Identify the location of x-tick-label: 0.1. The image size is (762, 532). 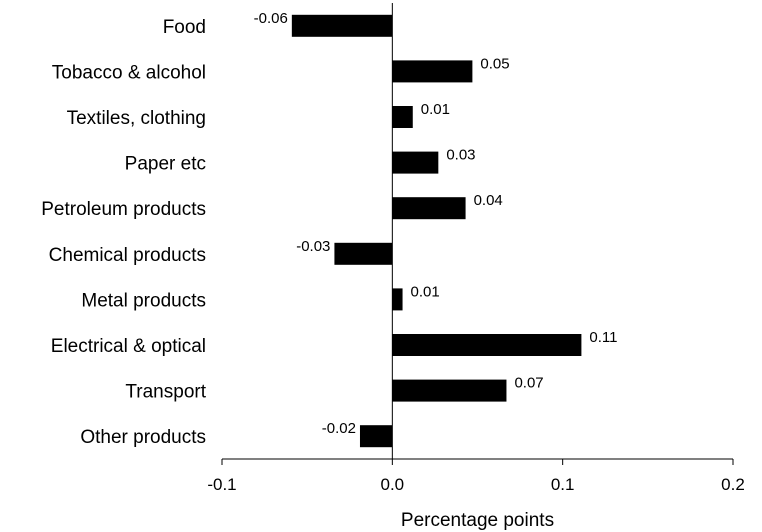
(563, 484).